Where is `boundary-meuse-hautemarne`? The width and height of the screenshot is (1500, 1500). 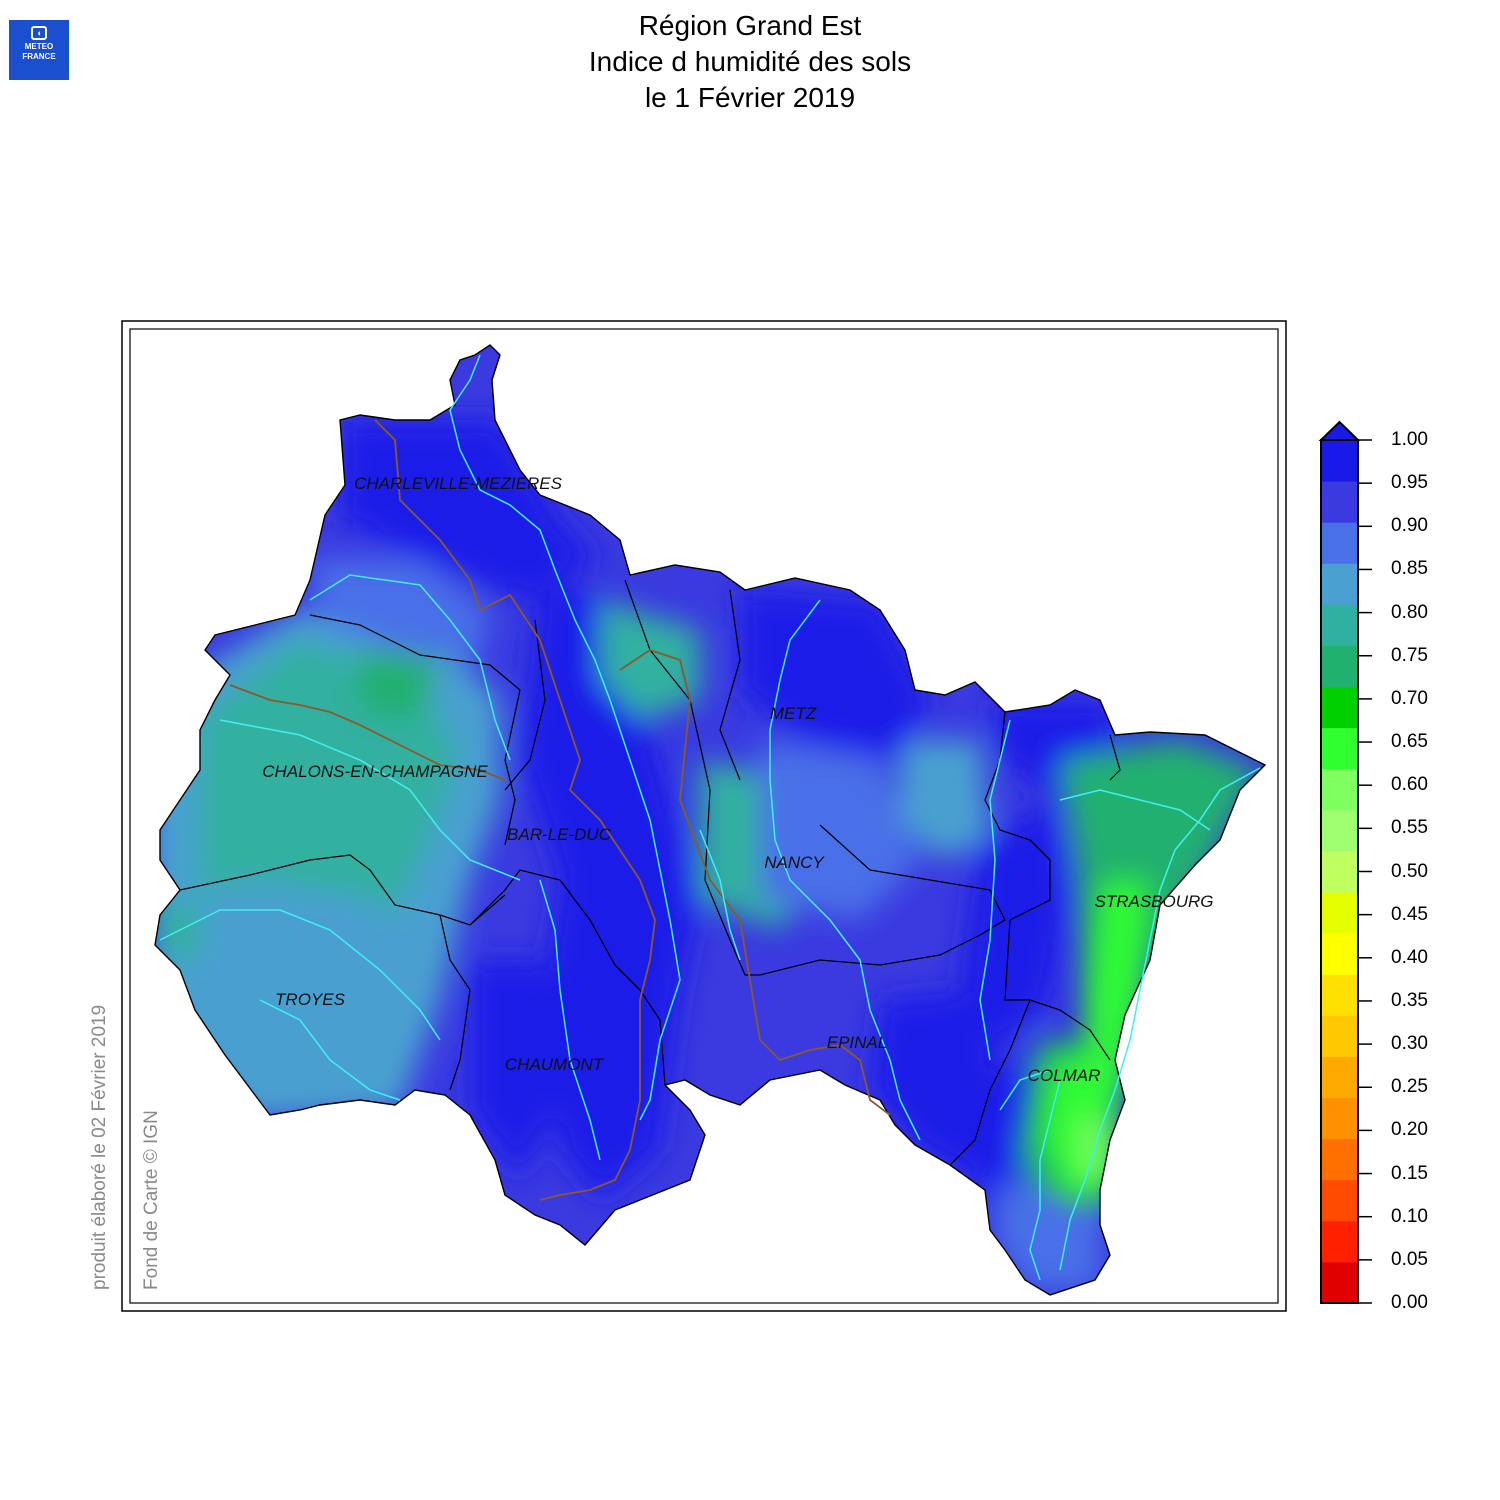
boundary-meuse-hautemarne is located at coordinates (567, 977).